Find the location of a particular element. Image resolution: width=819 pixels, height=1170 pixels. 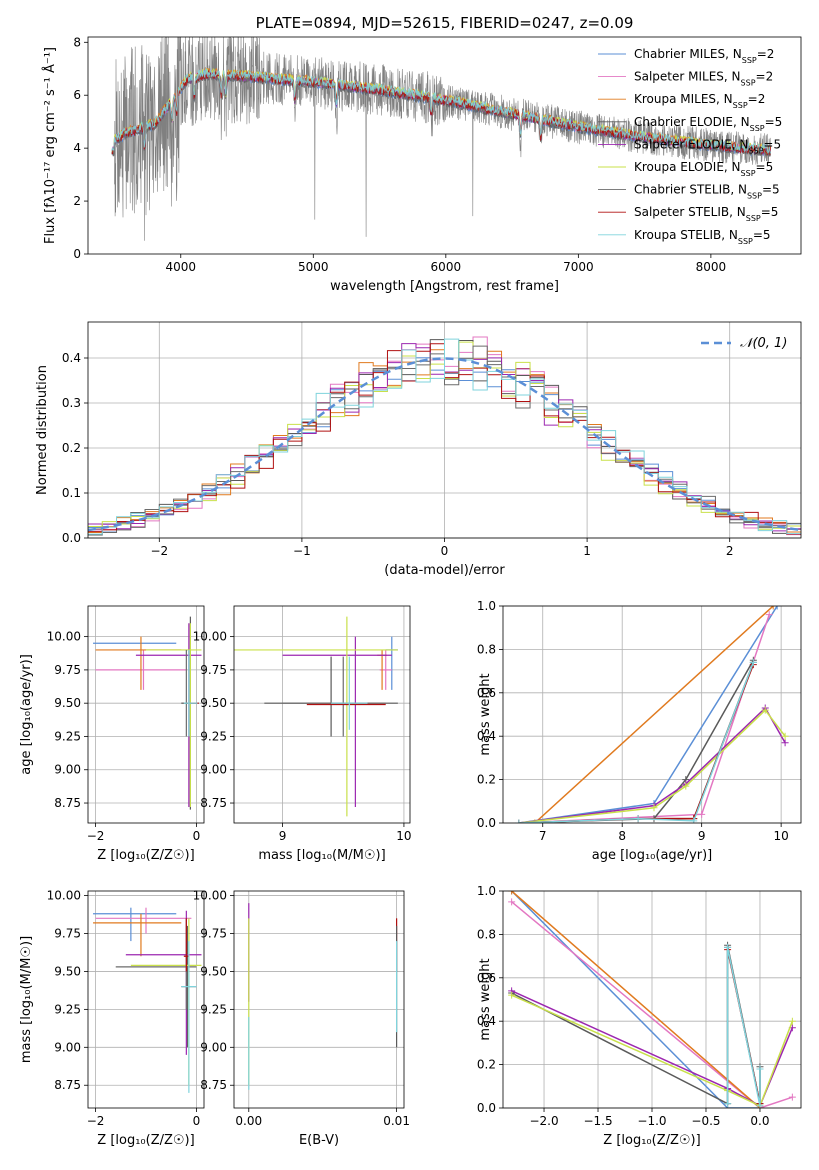

x-tick-label: −0.5 is located at coordinates (705, 1121).